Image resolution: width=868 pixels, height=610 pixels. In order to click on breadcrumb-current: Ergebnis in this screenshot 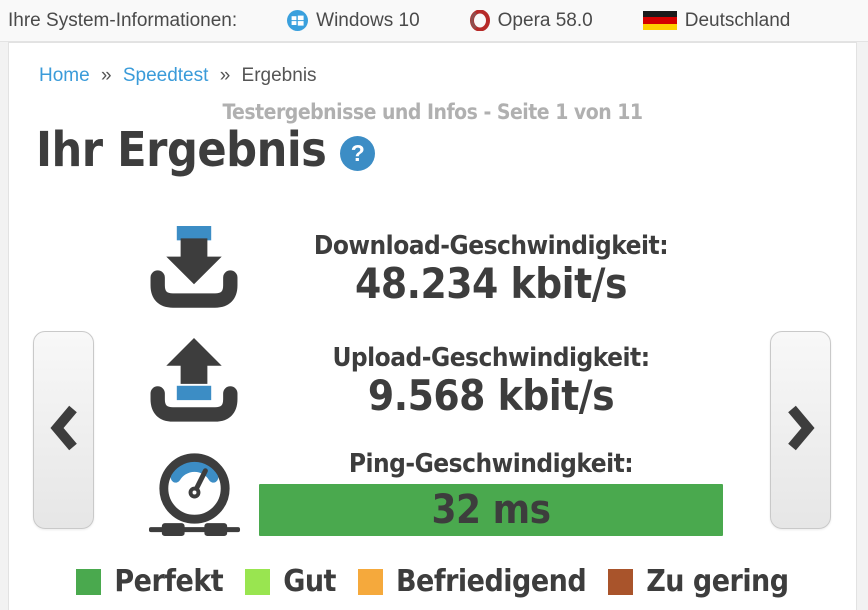, I will do `click(279, 75)`.